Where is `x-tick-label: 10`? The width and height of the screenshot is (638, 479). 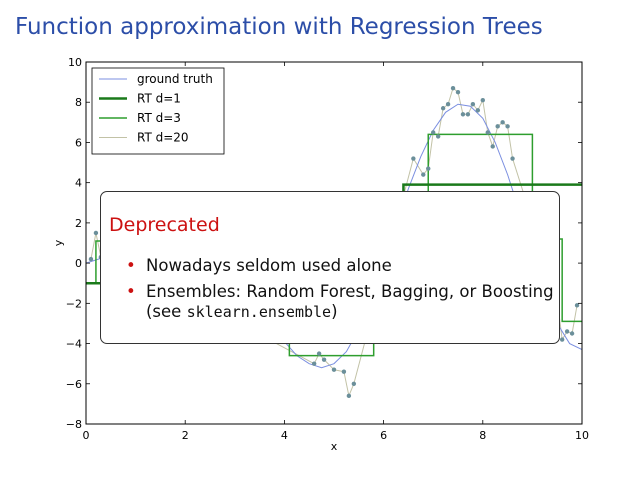
x-tick-label: 10 is located at coordinates (582, 435).